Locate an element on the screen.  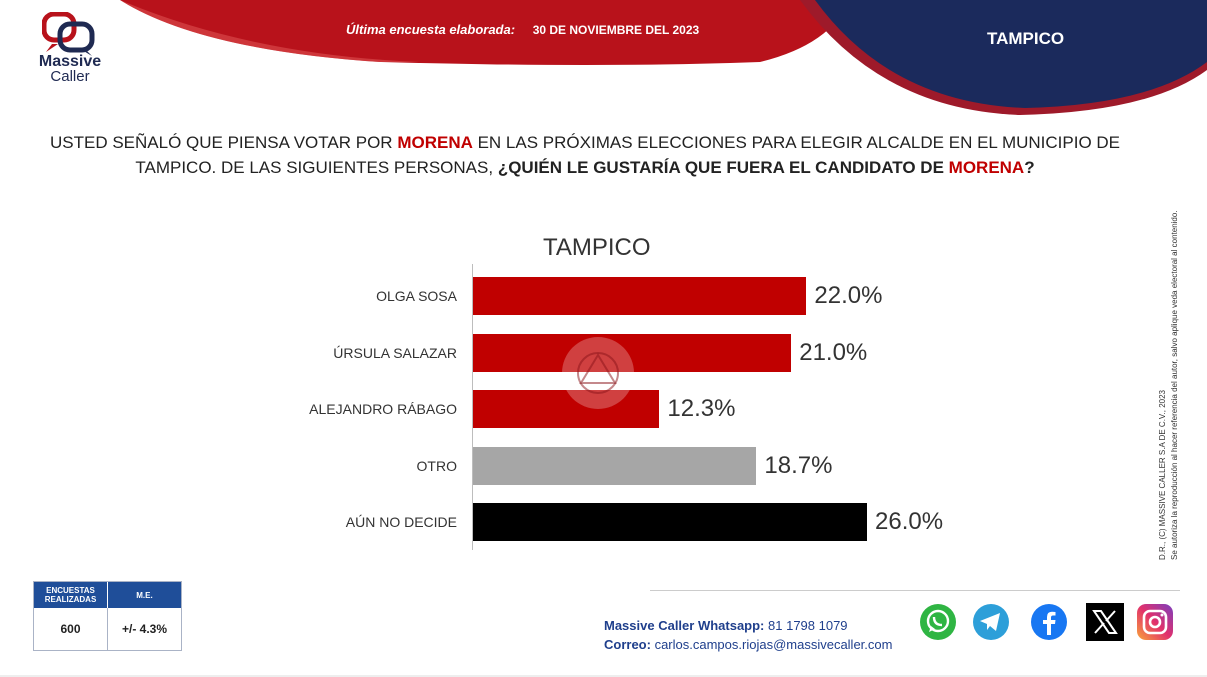
category-label: ÚRSULA SALAZAR is located at coordinates (395, 352).